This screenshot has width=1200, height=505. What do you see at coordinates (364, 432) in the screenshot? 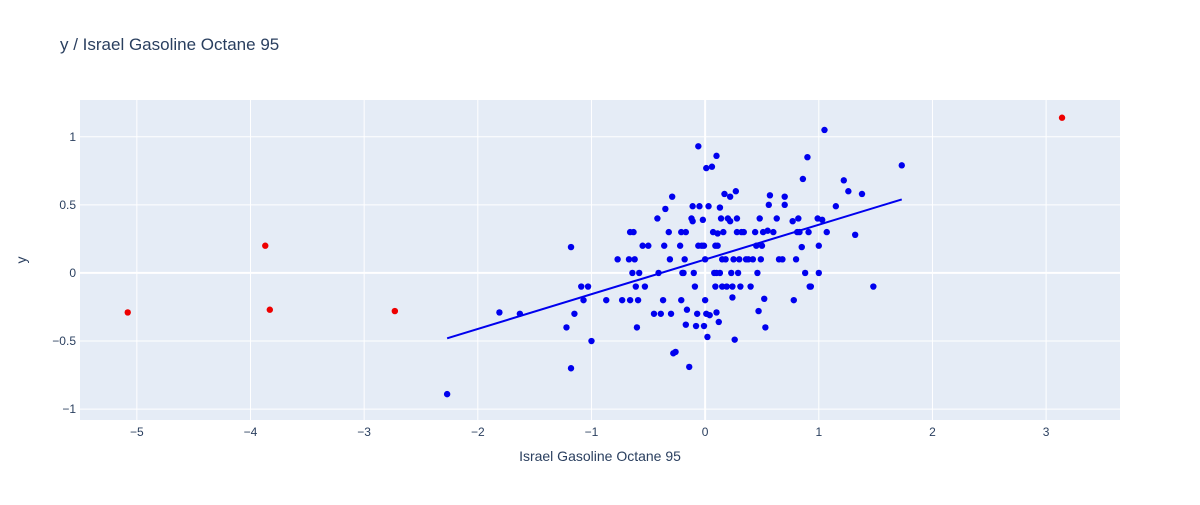
I see `x-tick-label: −3` at bounding box center [364, 432].